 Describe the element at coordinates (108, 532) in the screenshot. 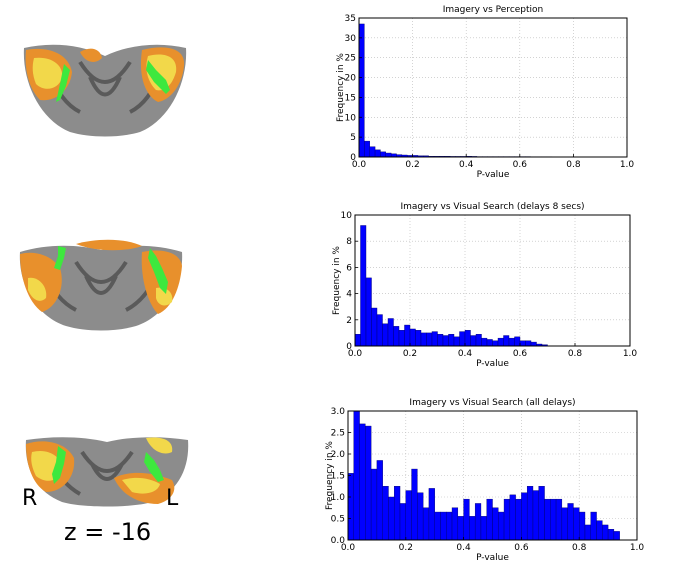

I see `slice-coordinate-label: z = -16` at that location.